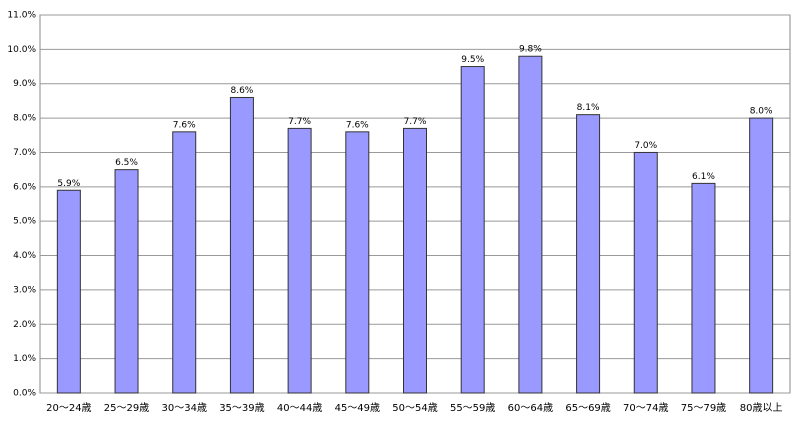 The image size is (800, 421). What do you see at coordinates (645, 146) in the screenshot?
I see `value-label: 7.0%` at bounding box center [645, 146].